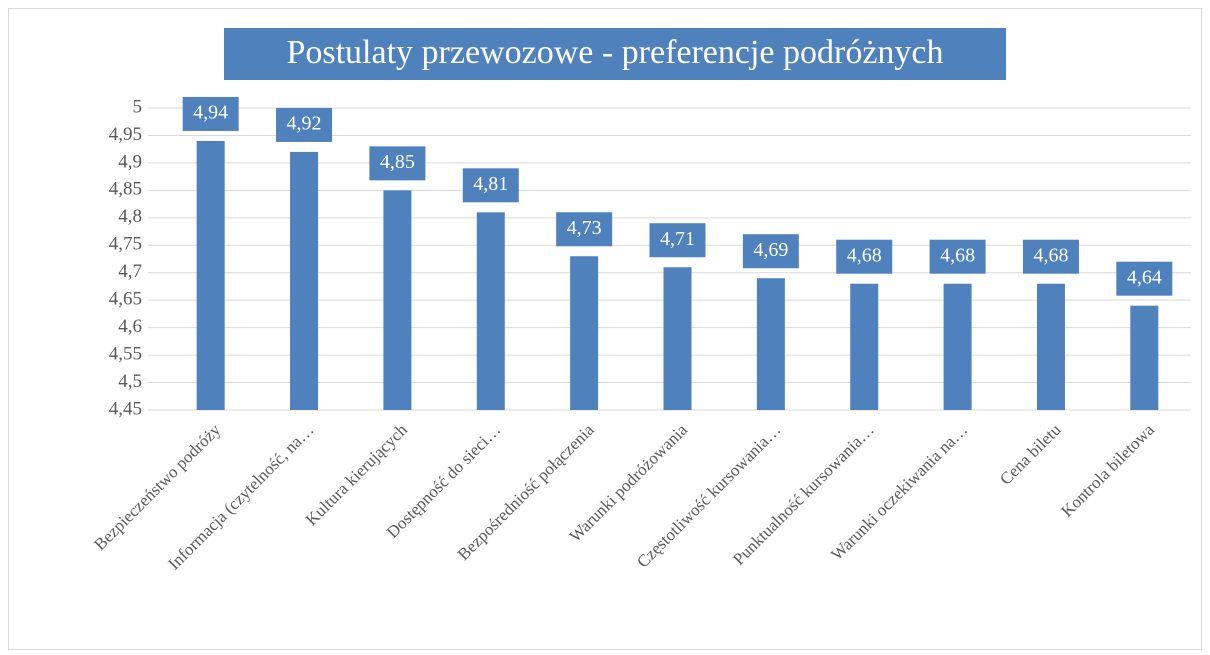 The height and width of the screenshot is (655, 1210). I want to click on y-tick-label: 4,5, so click(130, 381).